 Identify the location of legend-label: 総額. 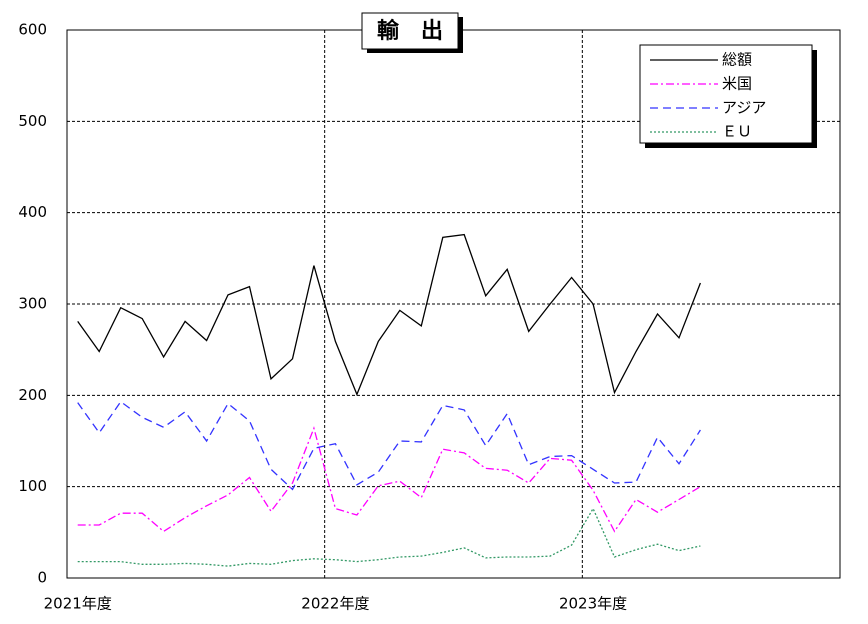
(737, 60).